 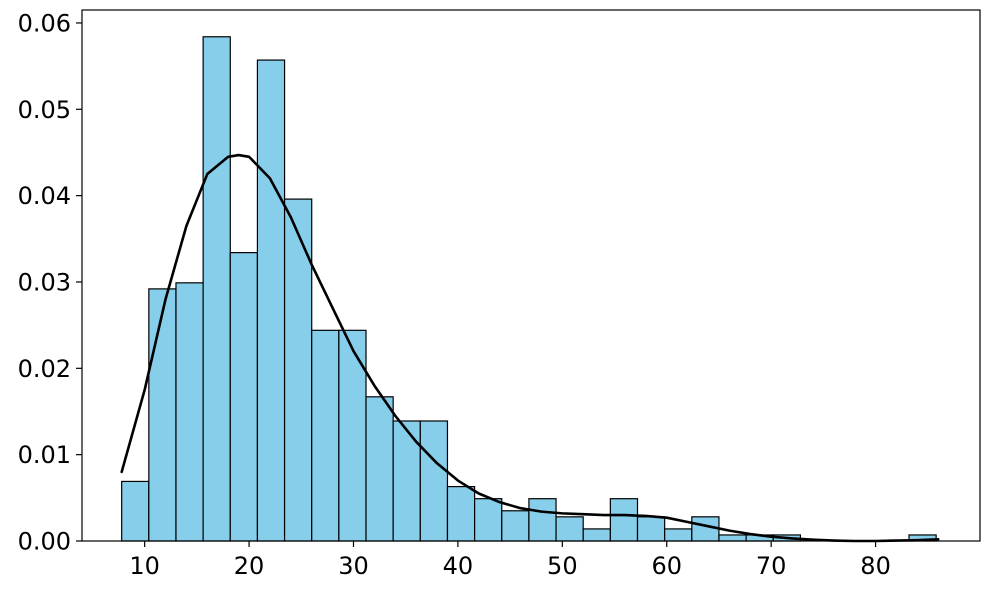 What do you see at coordinates (458, 566) in the screenshot?
I see `x-tick-label: 40` at bounding box center [458, 566].